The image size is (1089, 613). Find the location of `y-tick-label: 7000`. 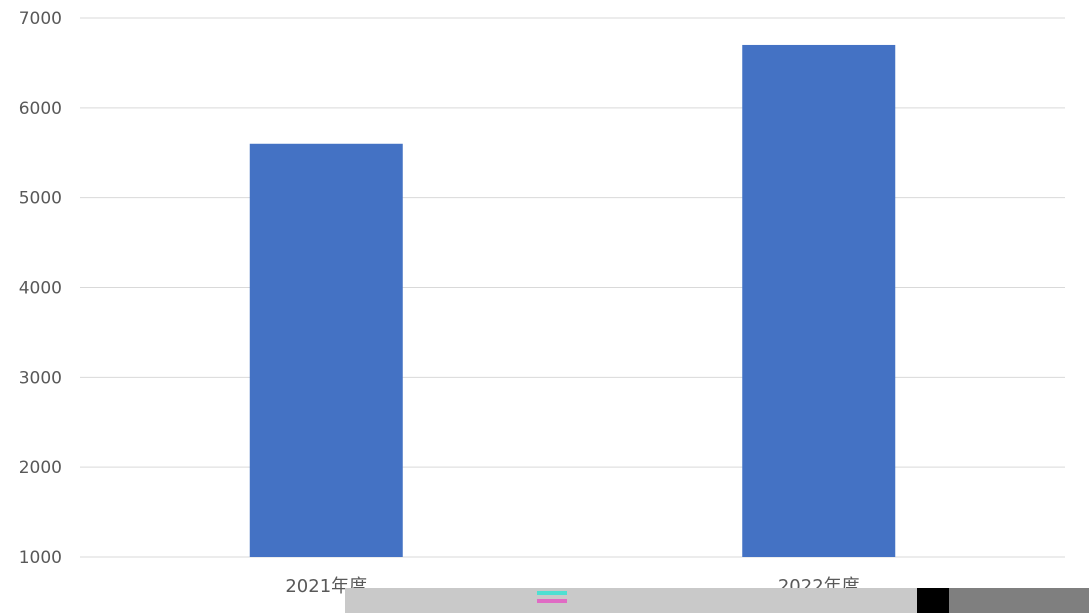

y-tick-label: 7000 is located at coordinates (40, 19).